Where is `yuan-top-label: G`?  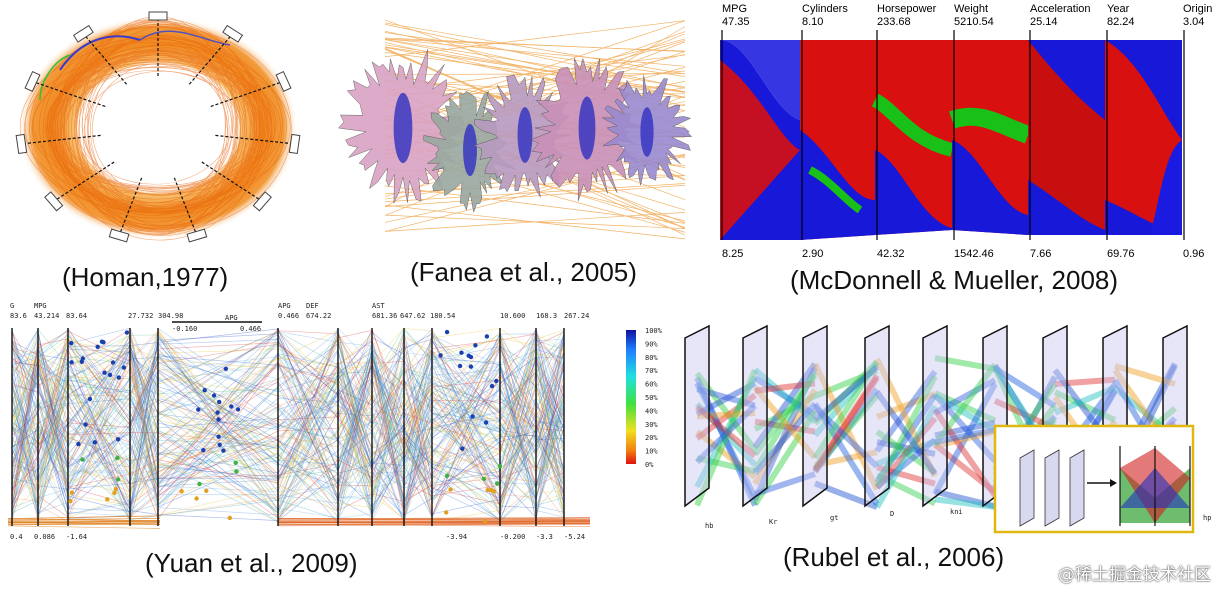
yuan-top-label: G is located at coordinates (12, 306).